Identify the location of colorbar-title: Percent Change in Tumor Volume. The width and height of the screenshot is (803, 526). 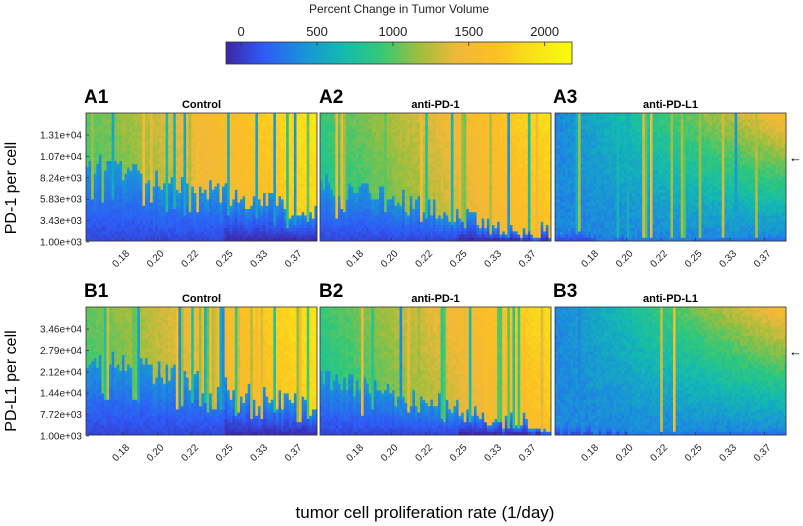
(399, 9).